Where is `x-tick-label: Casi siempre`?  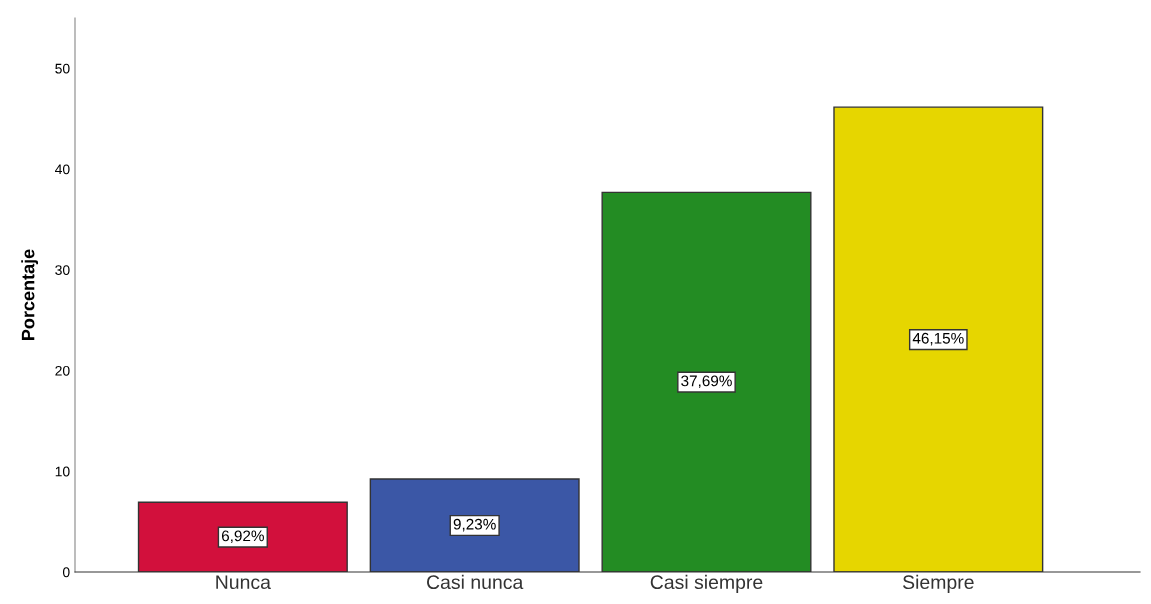 x-tick-label: Casi siempre is located at coordinates (706, 583).